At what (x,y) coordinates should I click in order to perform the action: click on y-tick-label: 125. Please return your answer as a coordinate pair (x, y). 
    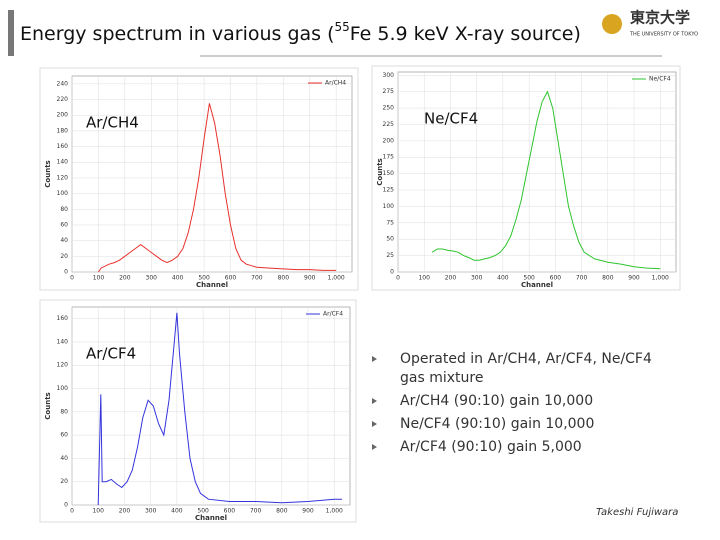
    Looking at the image, I should click on (389, 190).